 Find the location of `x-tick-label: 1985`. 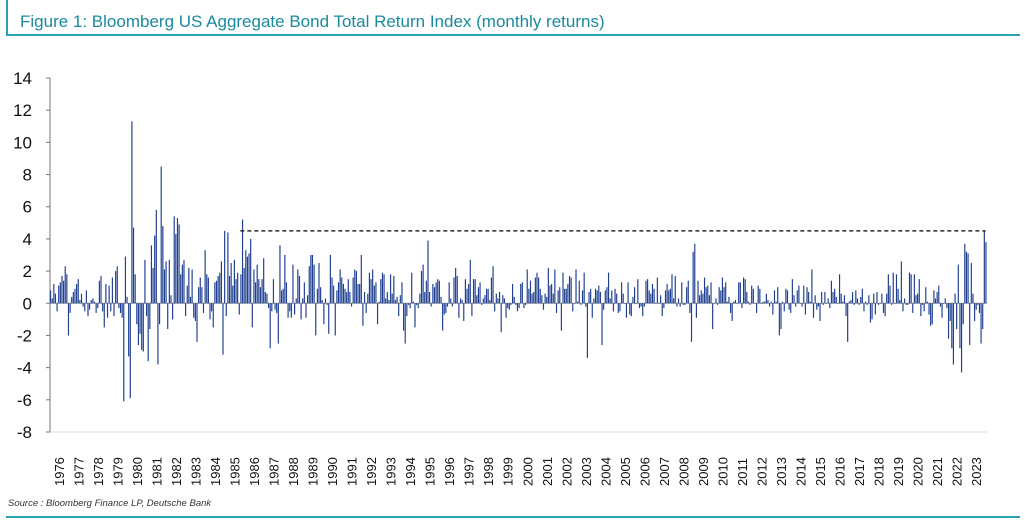

x-tick-label: 1985 is located at coordinates (234, 471).